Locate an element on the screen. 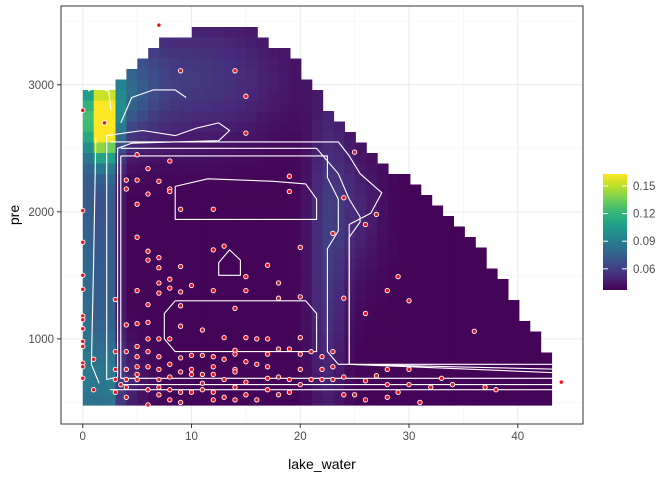  x-axis-title: lake_water is located at coordinates (322, 464).